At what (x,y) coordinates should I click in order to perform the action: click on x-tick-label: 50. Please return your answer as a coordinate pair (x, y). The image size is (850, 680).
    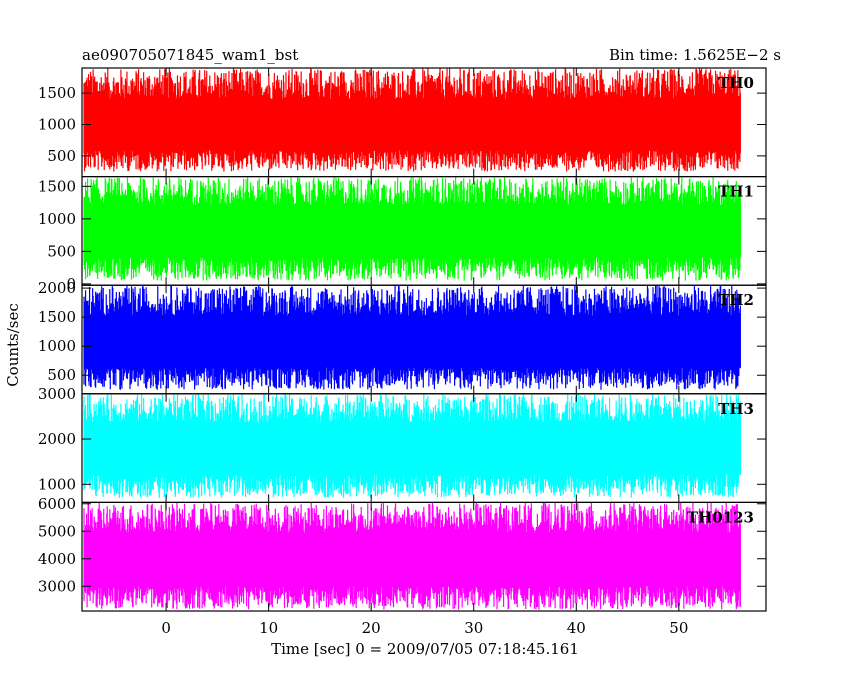
    Looking at the image, I should click on (678, 628).